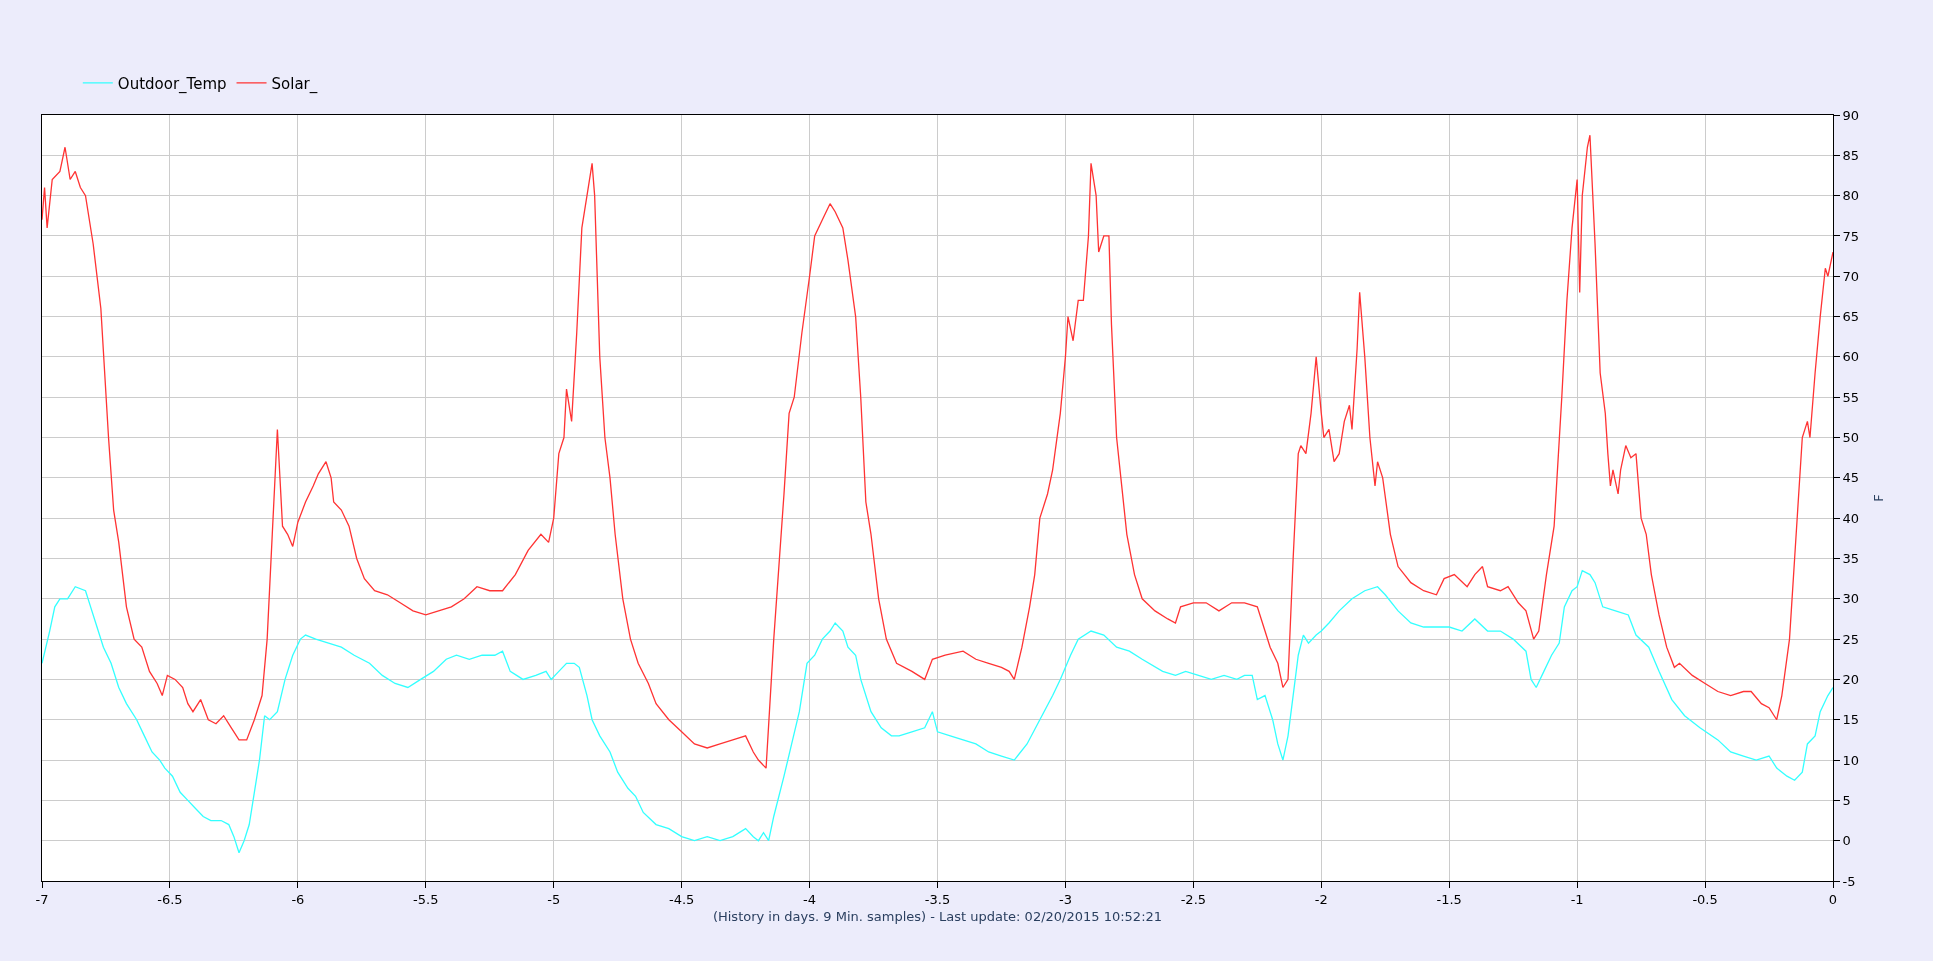 Image resolution: width=1933 pixels, height=961 pixels. What do you see at coordinates (554, 899) in the screenshot?
I see `x-tick-label: -5` at bounding box center [554, 899].